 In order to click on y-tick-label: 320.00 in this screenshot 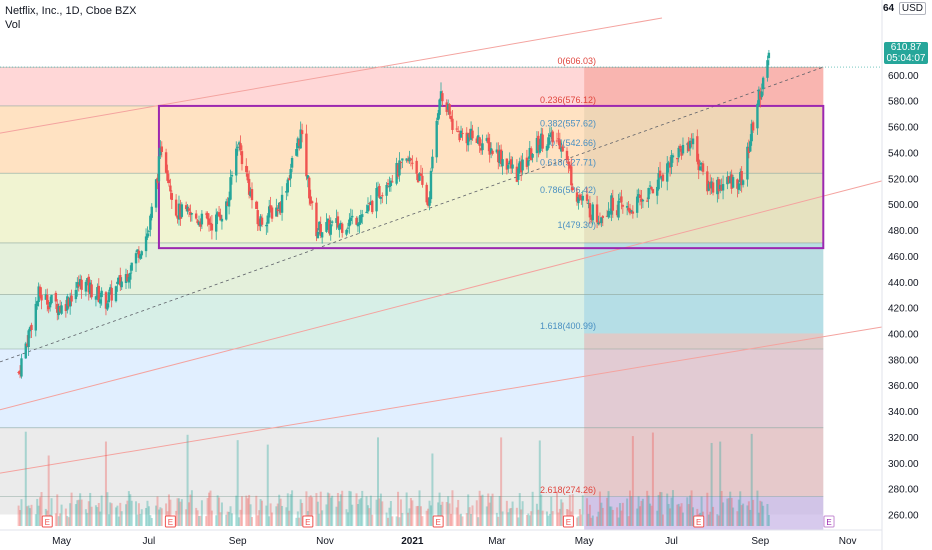, I will do `click(903, 438)`.